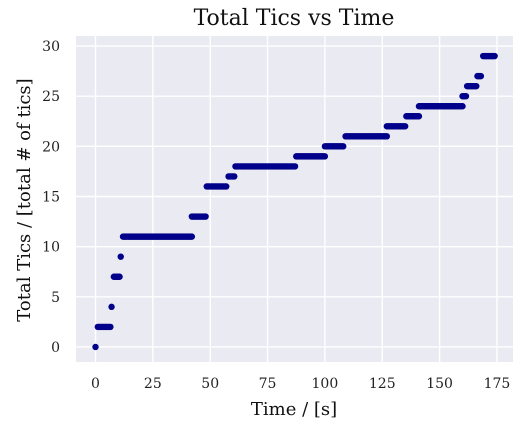  What do you see at coordinates (55, 348) in the screenshot?
I see `y-tick-label: 0` at bounding box center [55, 348].